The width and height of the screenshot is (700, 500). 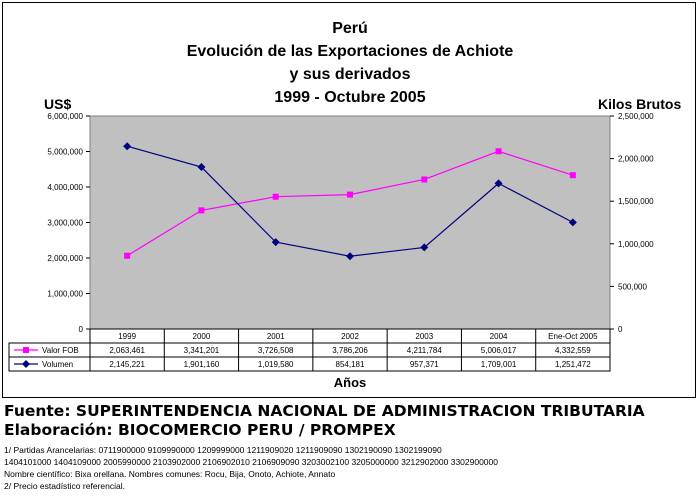 What do you see at coordinates (620, 329) in the screenshot?
I see `y-right-tick-label: 0` at bounding box center [620, 329].